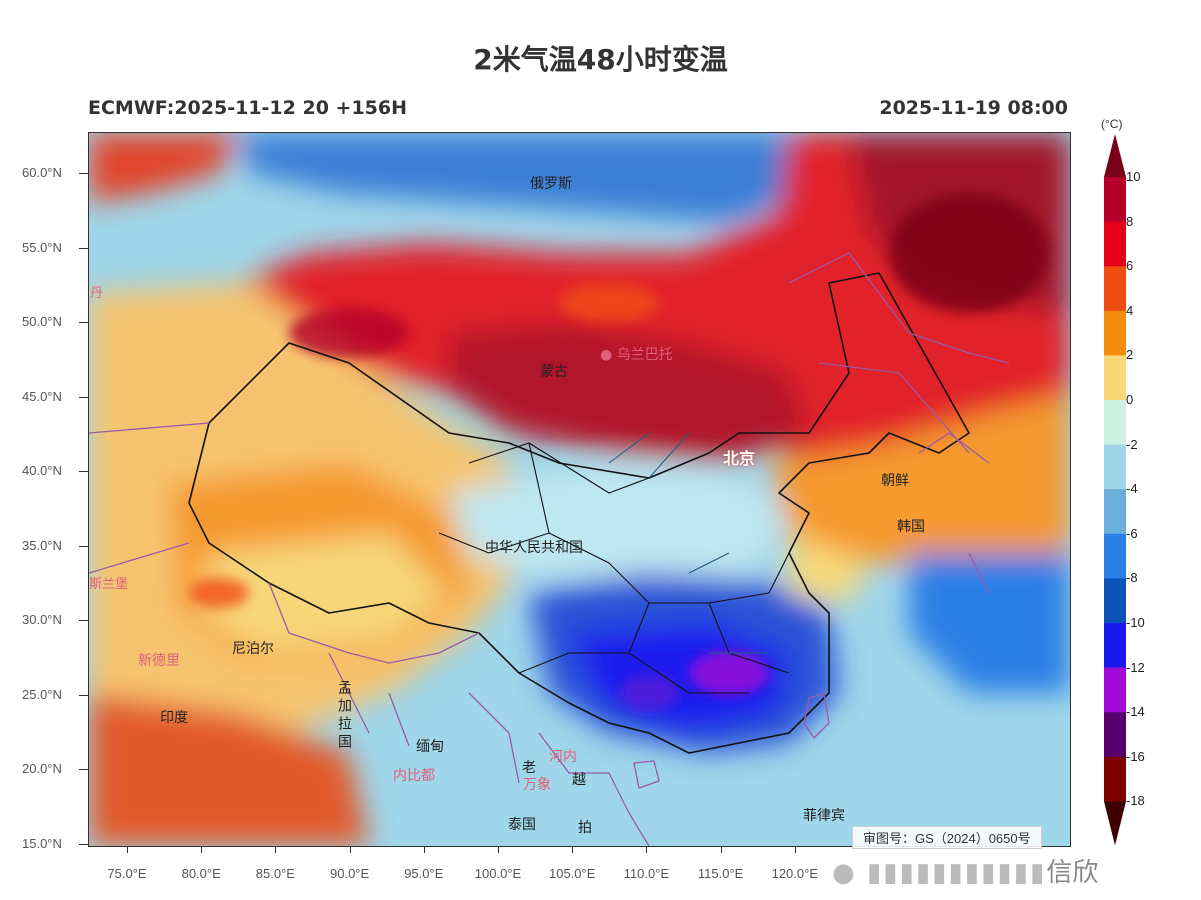  What do you see at coordinates (127, 873) in the screenshot?
I see `lon-tick-label: 75.0°E` at bounding box center [127, 873].